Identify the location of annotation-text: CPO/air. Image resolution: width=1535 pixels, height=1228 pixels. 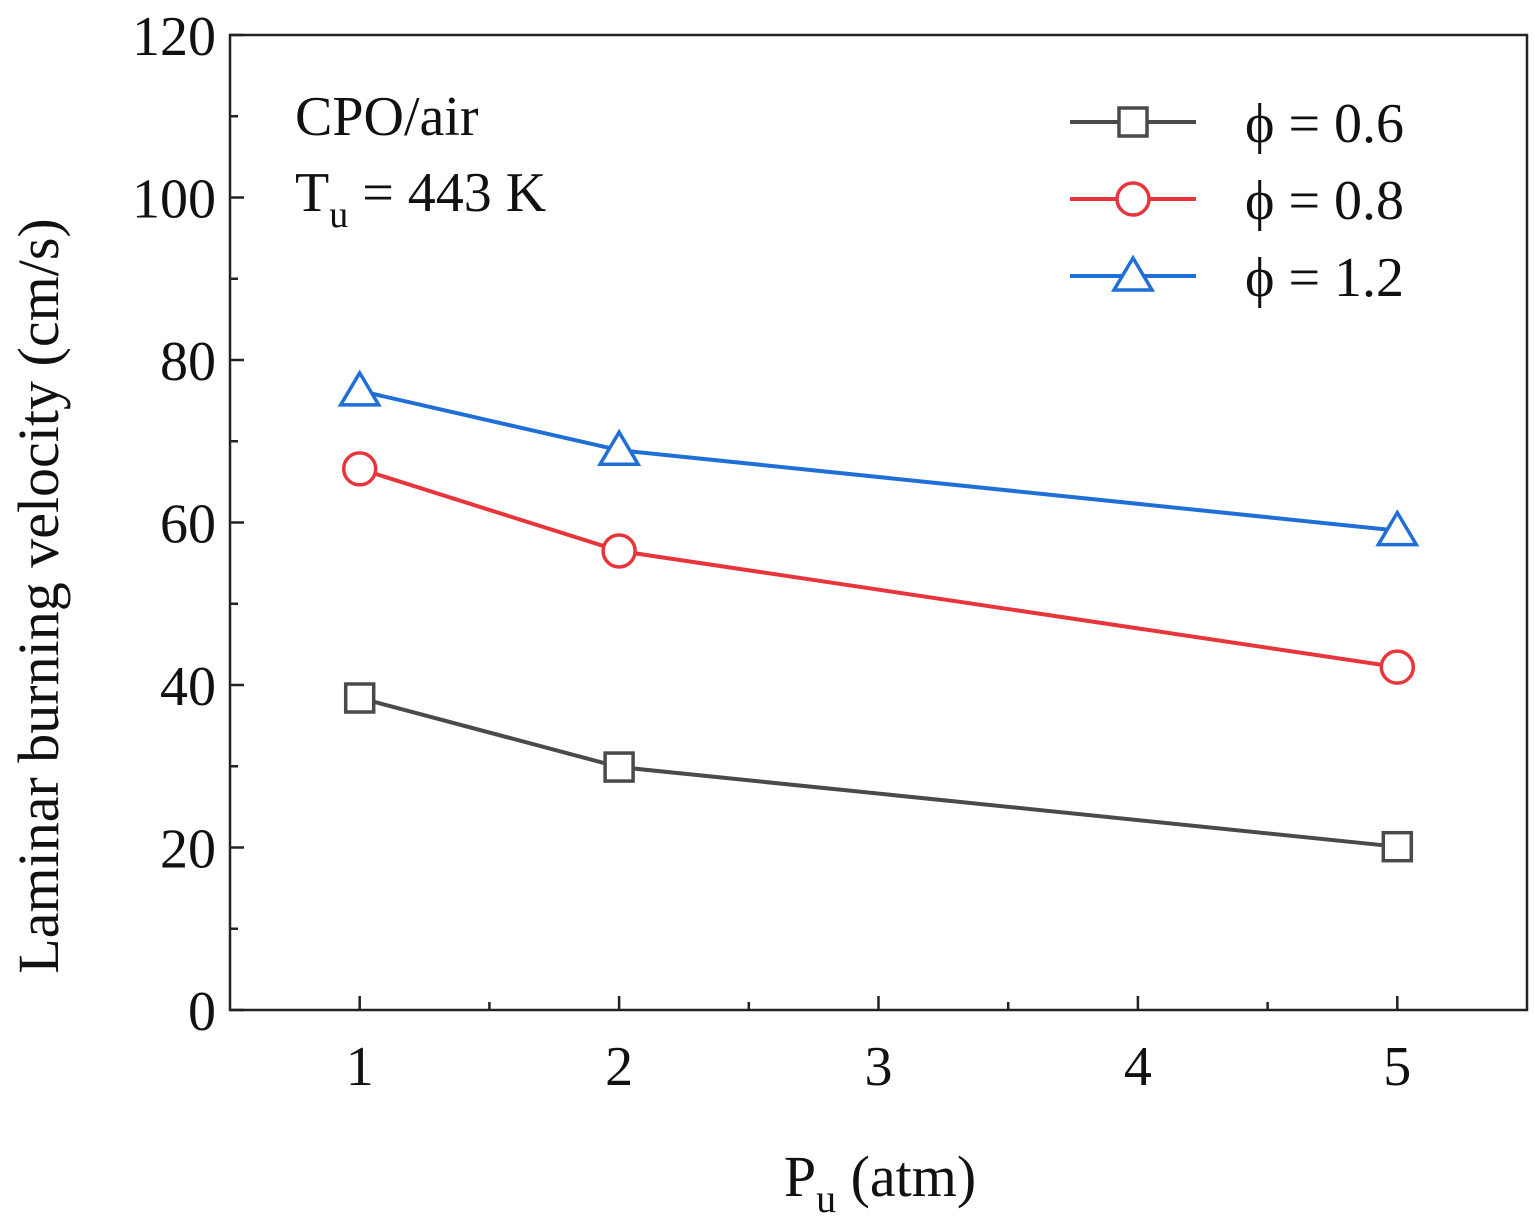
(387, 117).